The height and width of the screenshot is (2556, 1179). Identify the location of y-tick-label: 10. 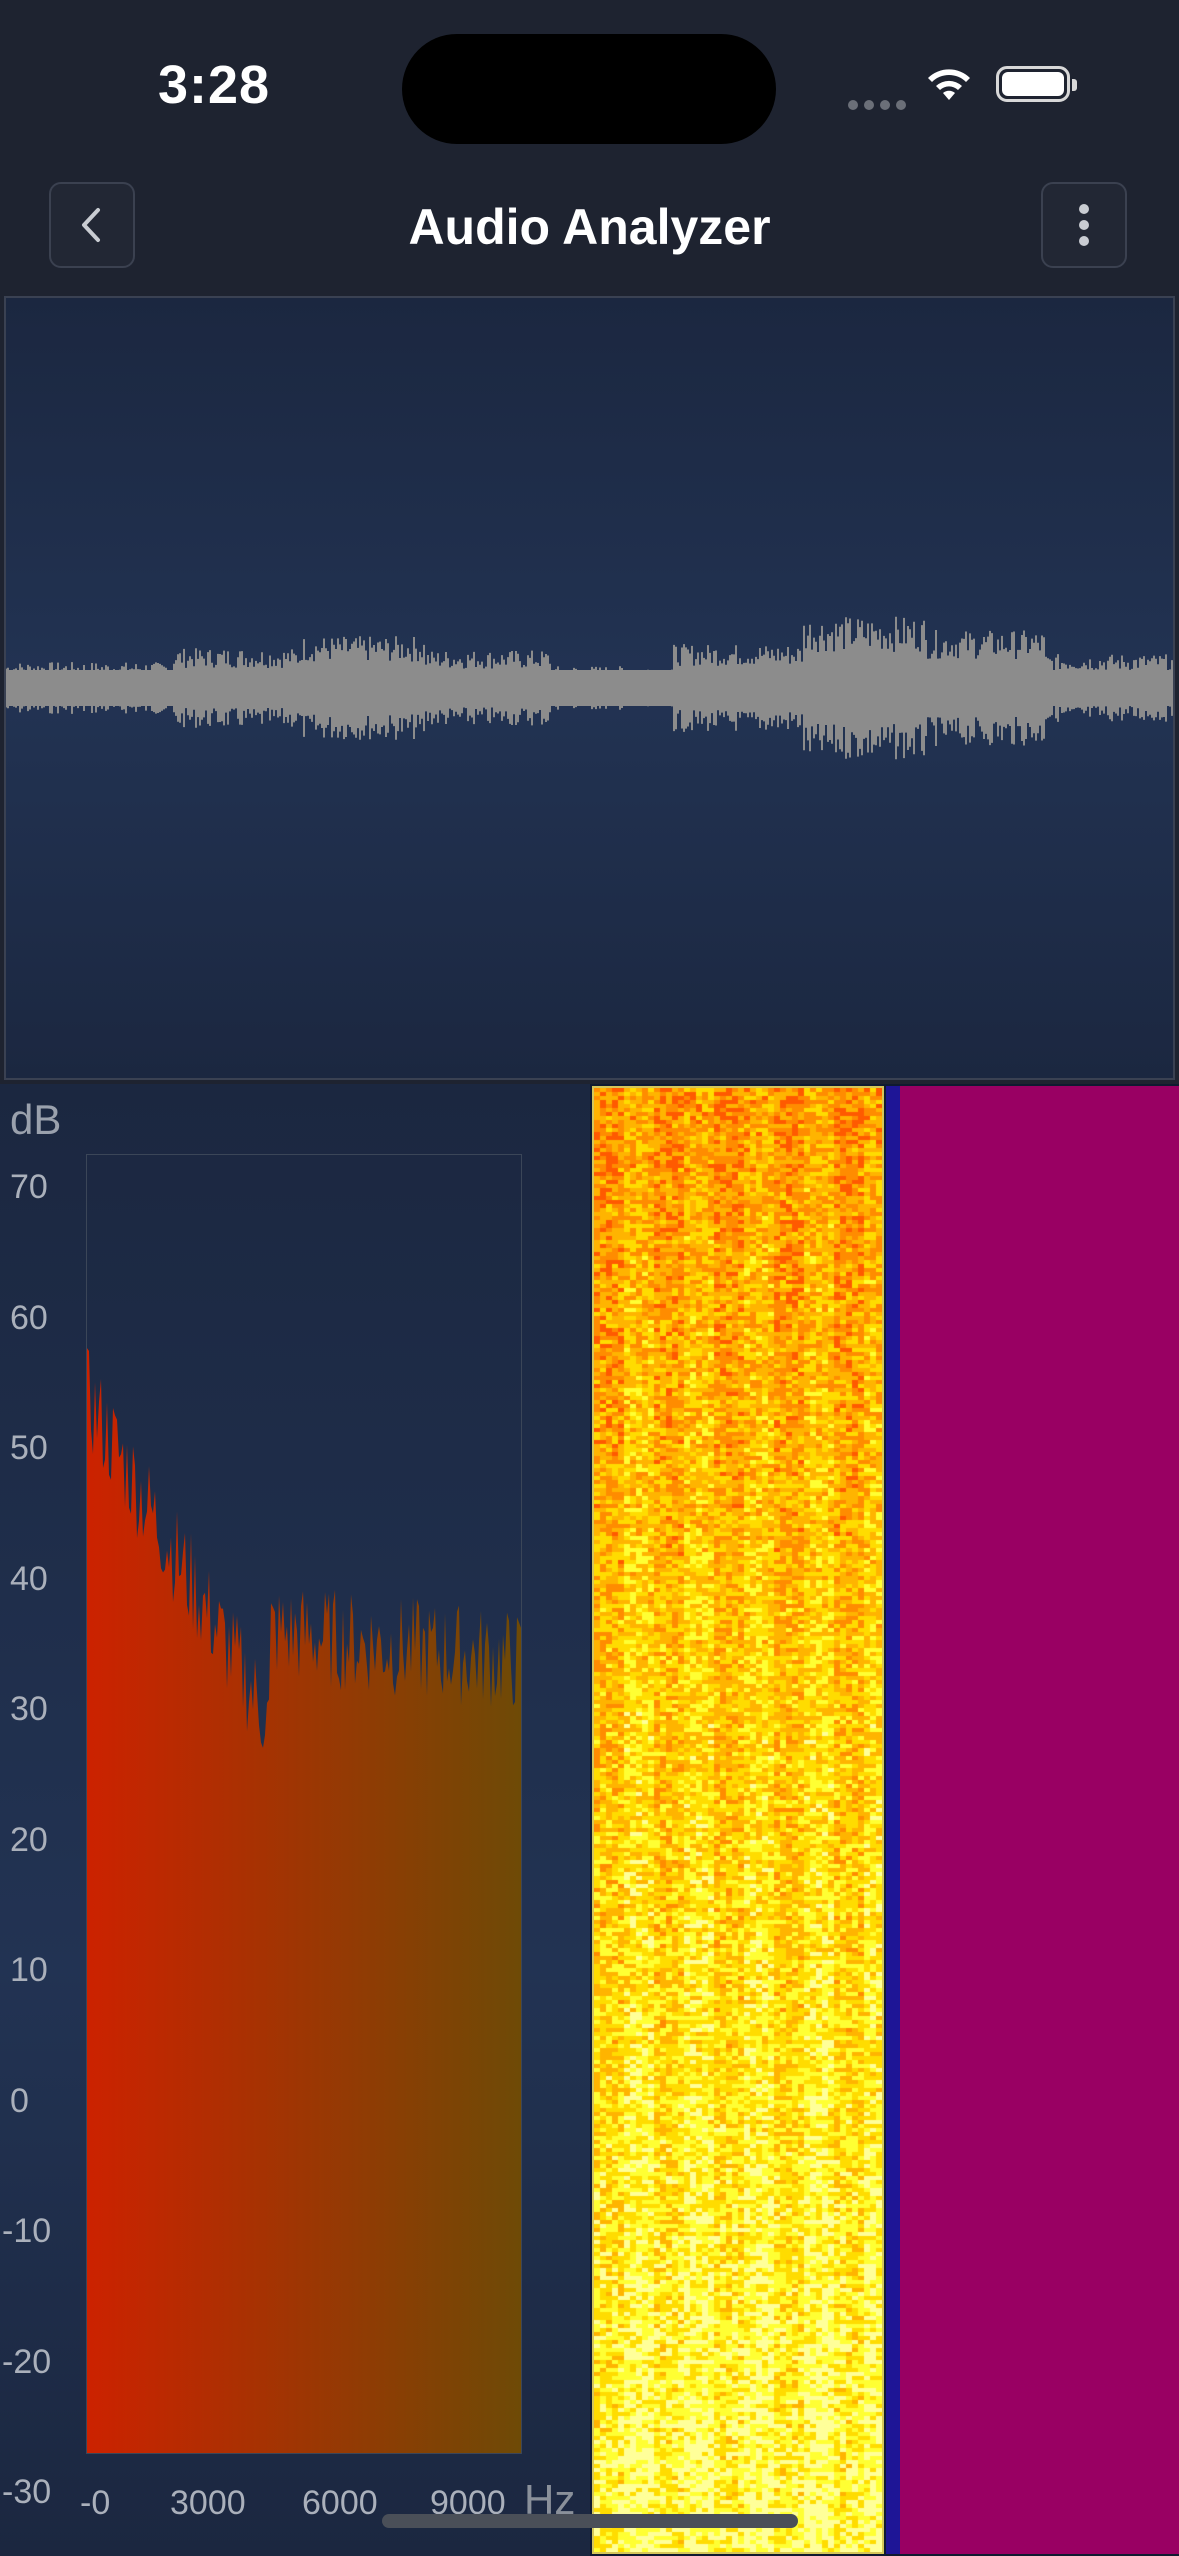
(29, 1970).